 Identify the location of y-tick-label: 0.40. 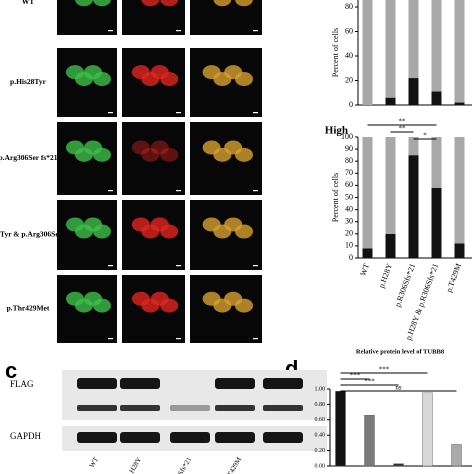
(320, 436).